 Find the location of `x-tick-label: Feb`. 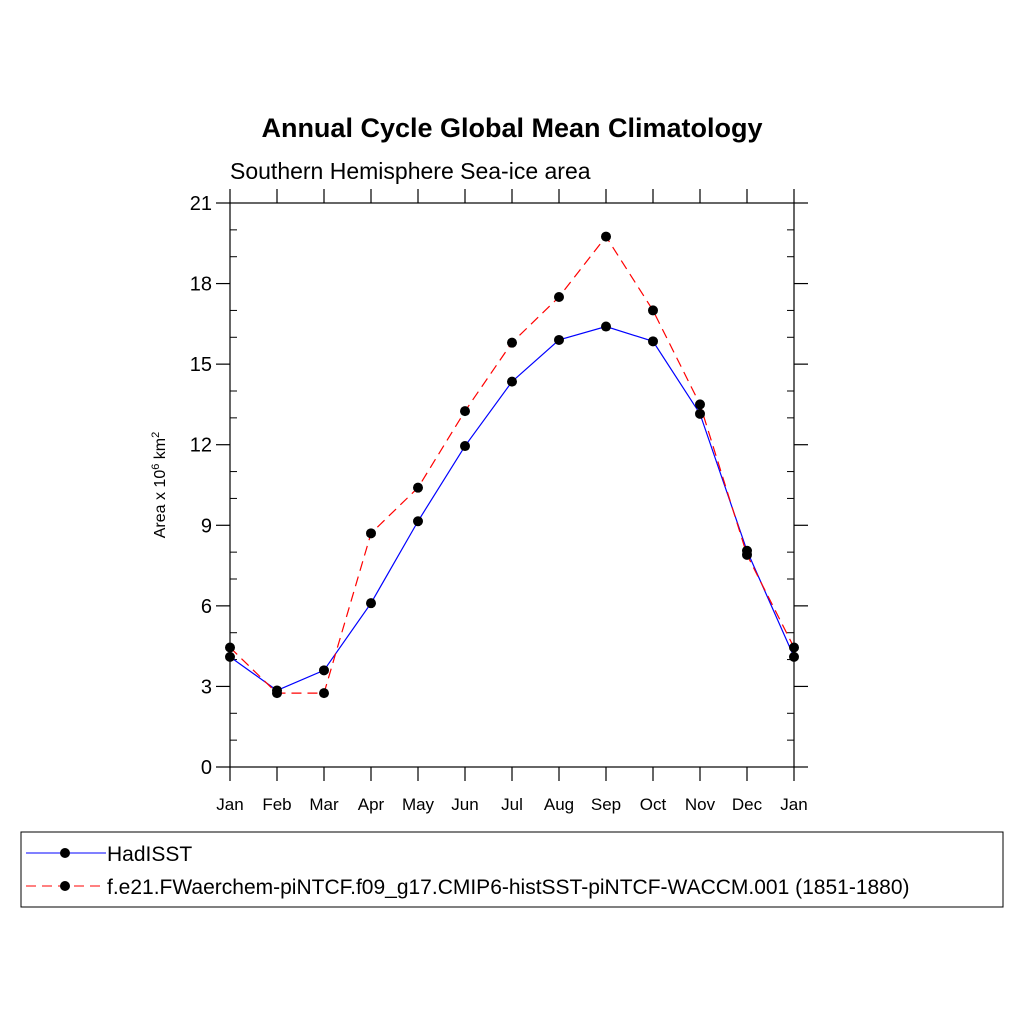

x-tick-label: Feb is located at coordinates (276, 804).